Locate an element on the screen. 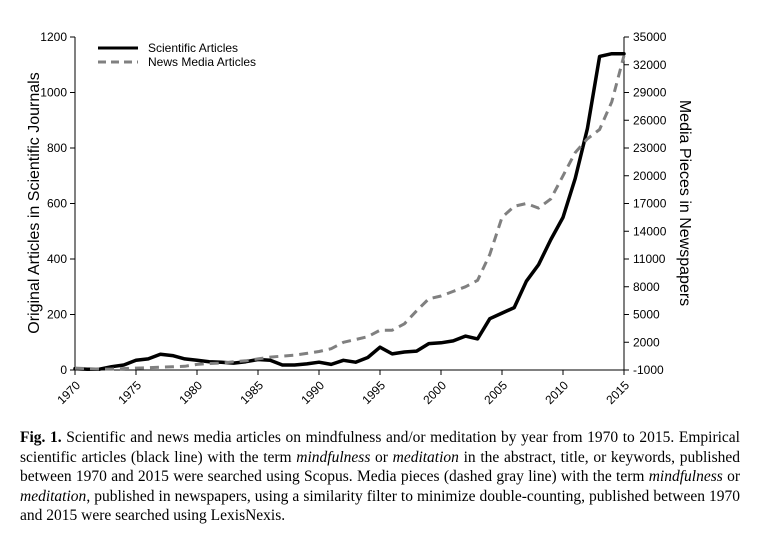 The width and height of the screenshot is (767, 549). y2-tick-label: 11000 is located at coordinates (649, 259).